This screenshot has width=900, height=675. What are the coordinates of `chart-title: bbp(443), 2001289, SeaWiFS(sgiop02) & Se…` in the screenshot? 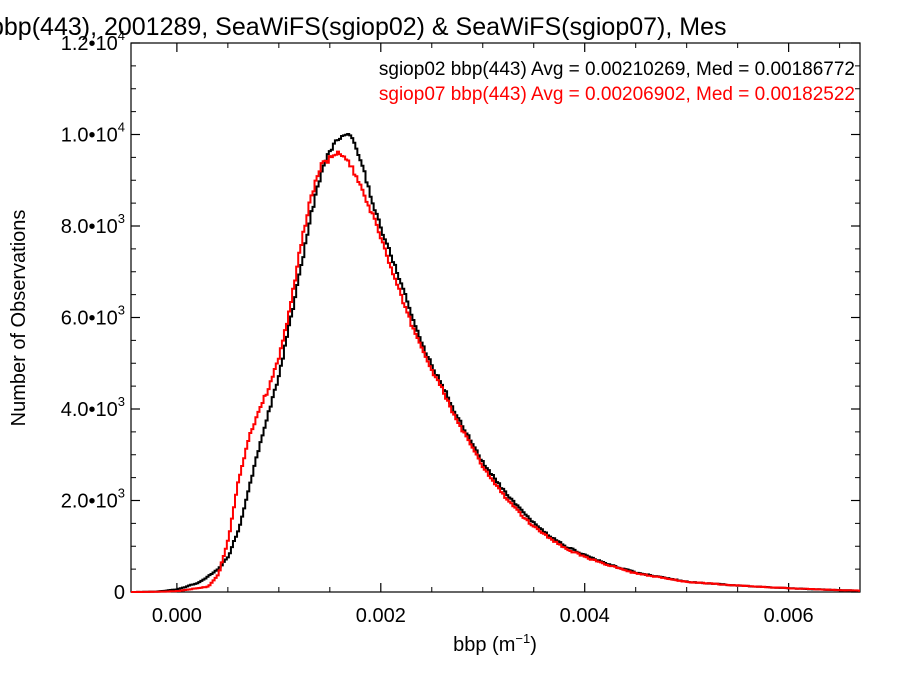 It's located at (363, 27).